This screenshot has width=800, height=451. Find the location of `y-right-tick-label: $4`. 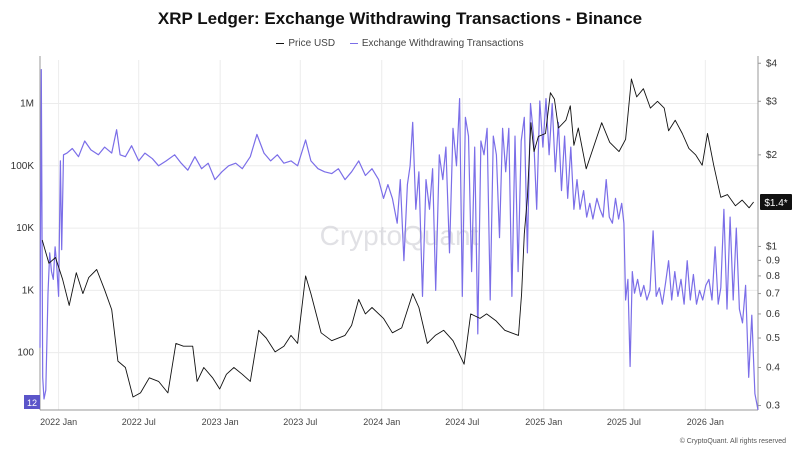

y-right-tick-label: $4 is located at coordinates (772, 63).